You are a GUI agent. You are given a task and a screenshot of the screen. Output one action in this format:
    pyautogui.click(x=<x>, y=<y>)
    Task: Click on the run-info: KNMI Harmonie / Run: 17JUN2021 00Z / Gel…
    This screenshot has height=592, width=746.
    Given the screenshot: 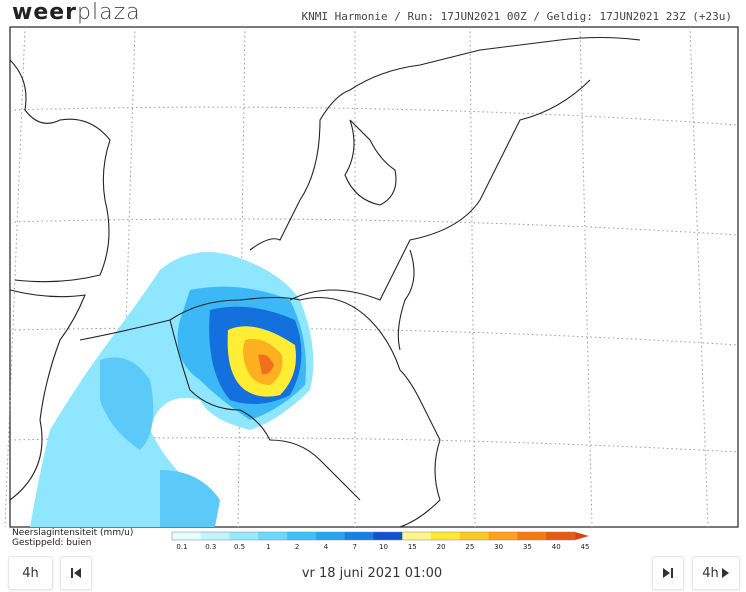 What is the action you would take?
    pyautogui.click(x=516, y=16)
    